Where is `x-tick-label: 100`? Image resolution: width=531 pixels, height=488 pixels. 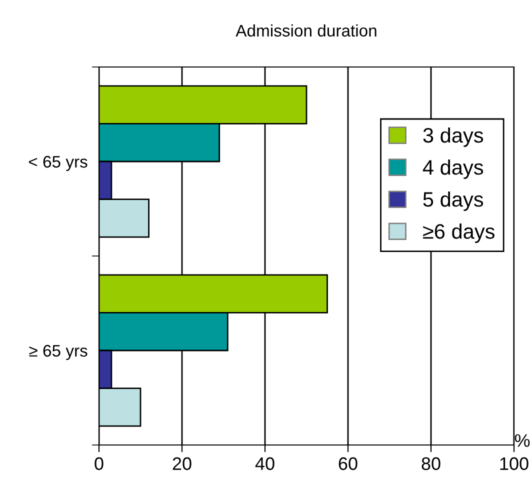 x-tick-label: 100 is located at coordinates (514, 463).